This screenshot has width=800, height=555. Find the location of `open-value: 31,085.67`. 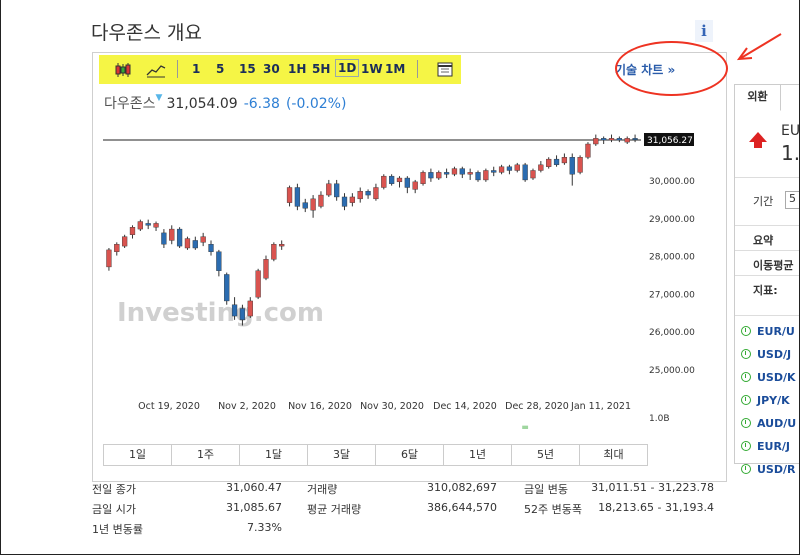

open-value: 31,085.67 is located at coordinates (254, 507).